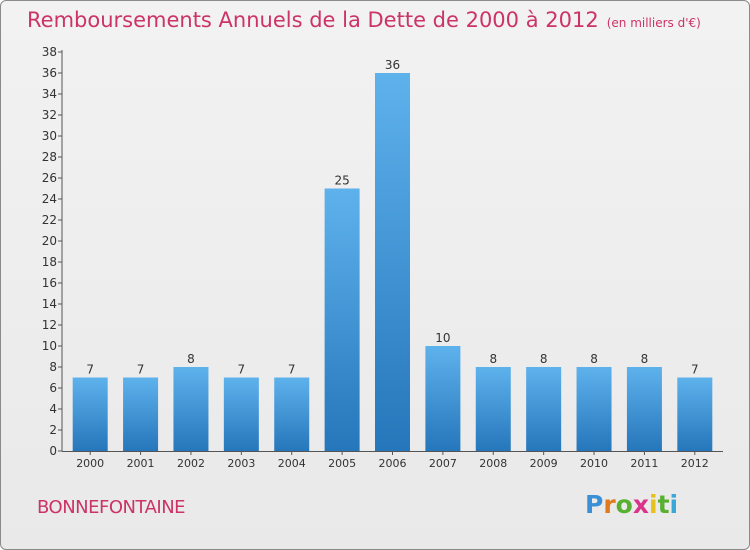 This screenshot has width=750, height=550. Describe the element at coordinates (49, 115) in the screenshot. I see `y-tick-label: 32` at that location.